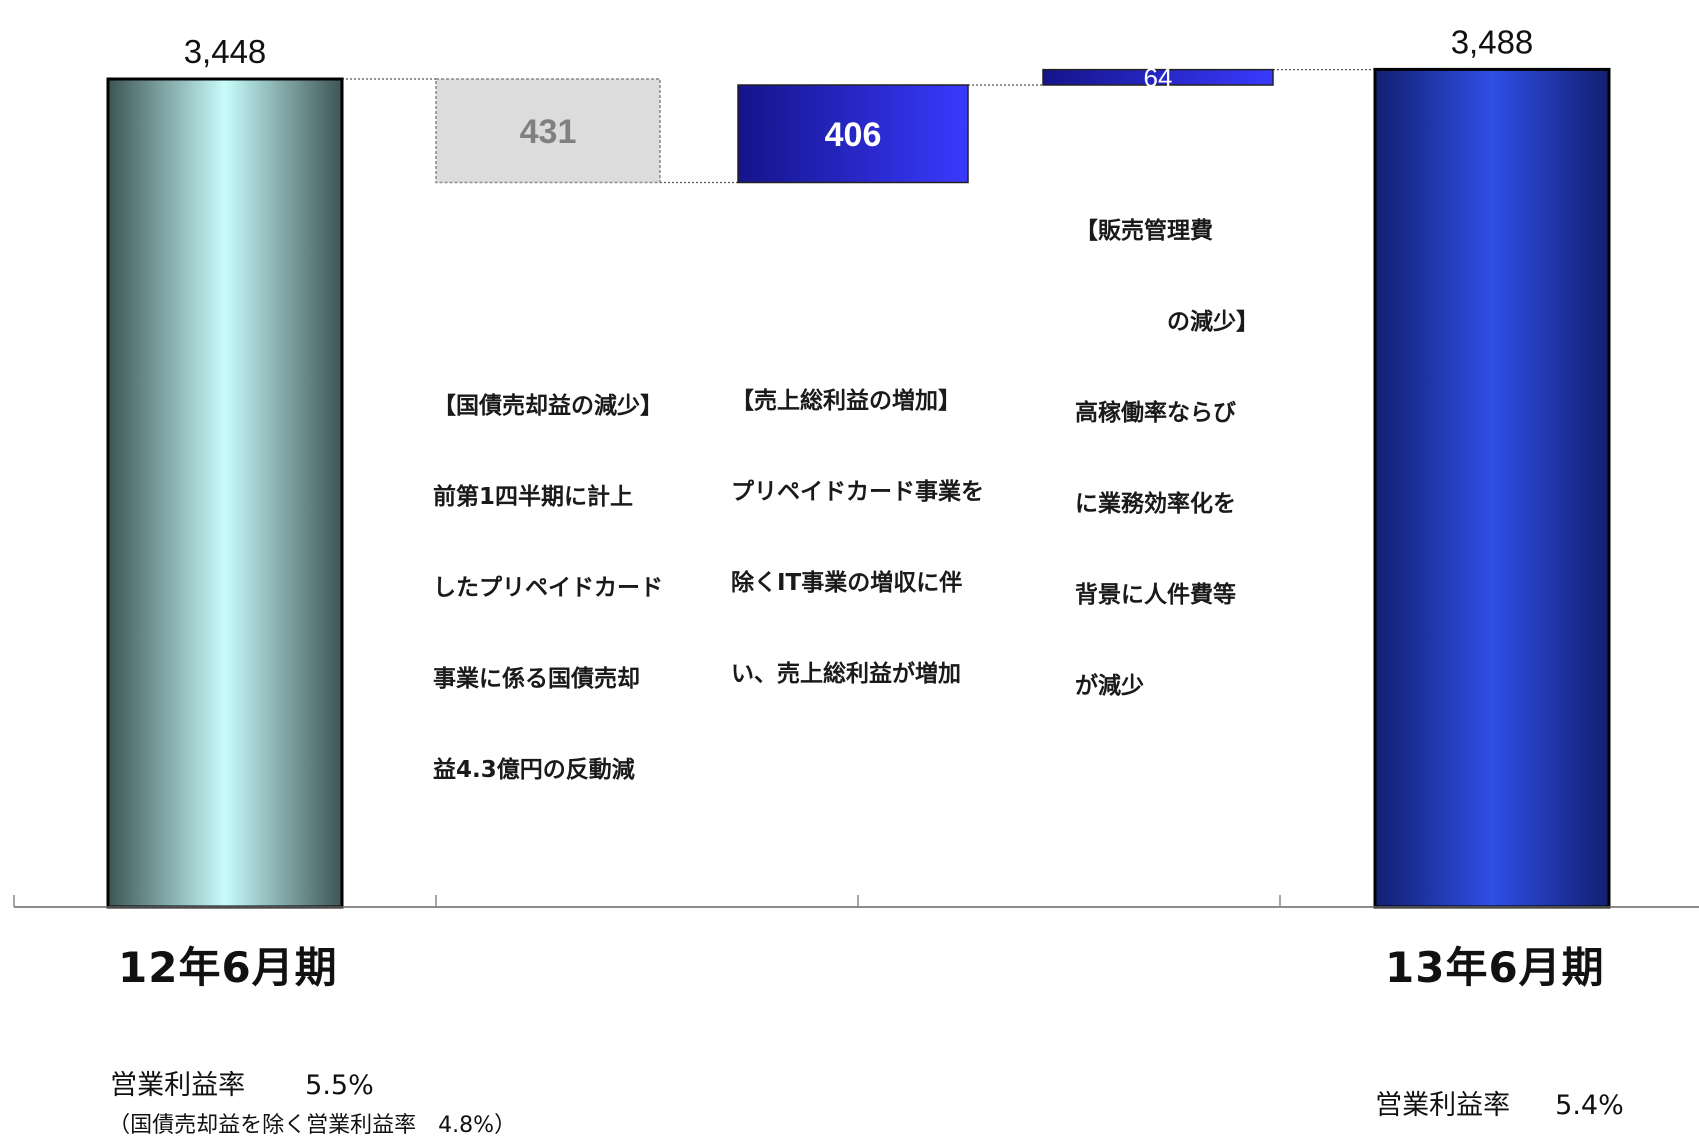 The width and height of the screenshot is (1699, 1141). Describe the element at coordinates (548, 587) in the screenshot. I see `annotation-line: したプリペイドカード` at that location.